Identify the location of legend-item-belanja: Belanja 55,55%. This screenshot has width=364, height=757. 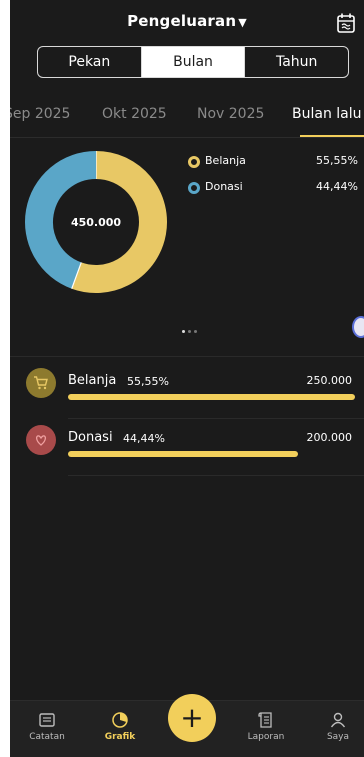
(273, 167).